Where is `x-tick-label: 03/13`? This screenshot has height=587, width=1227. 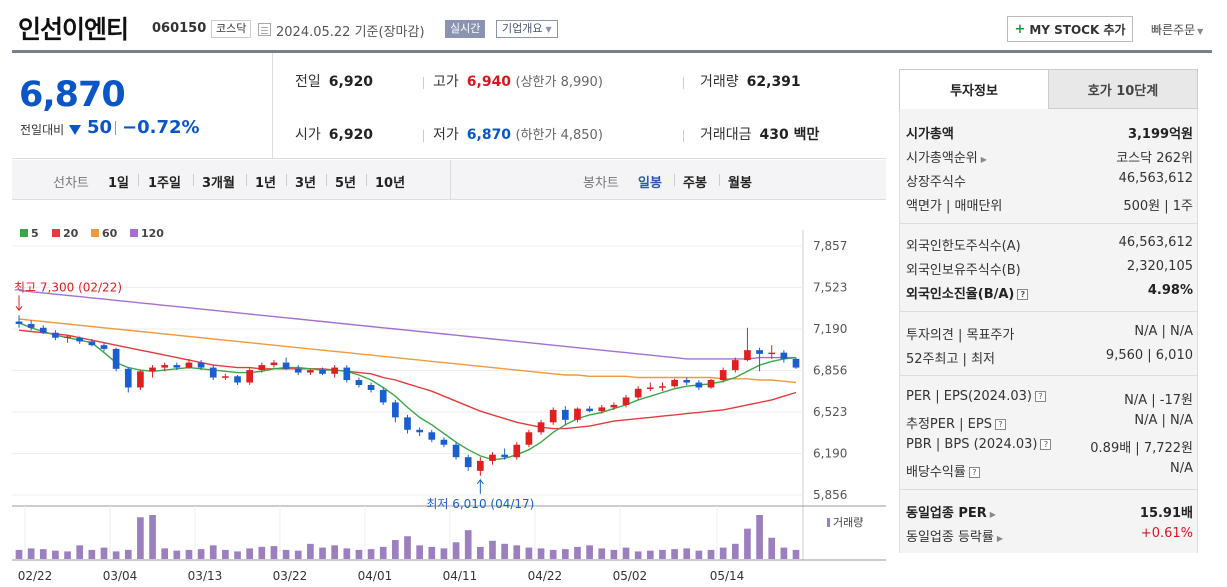
x-tick-label: 03/13 is located at coordinates (205, 576).